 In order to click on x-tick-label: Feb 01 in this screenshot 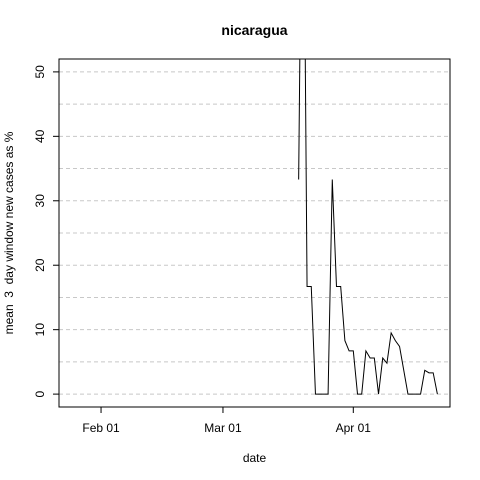, I will do `click(101, 428)`.